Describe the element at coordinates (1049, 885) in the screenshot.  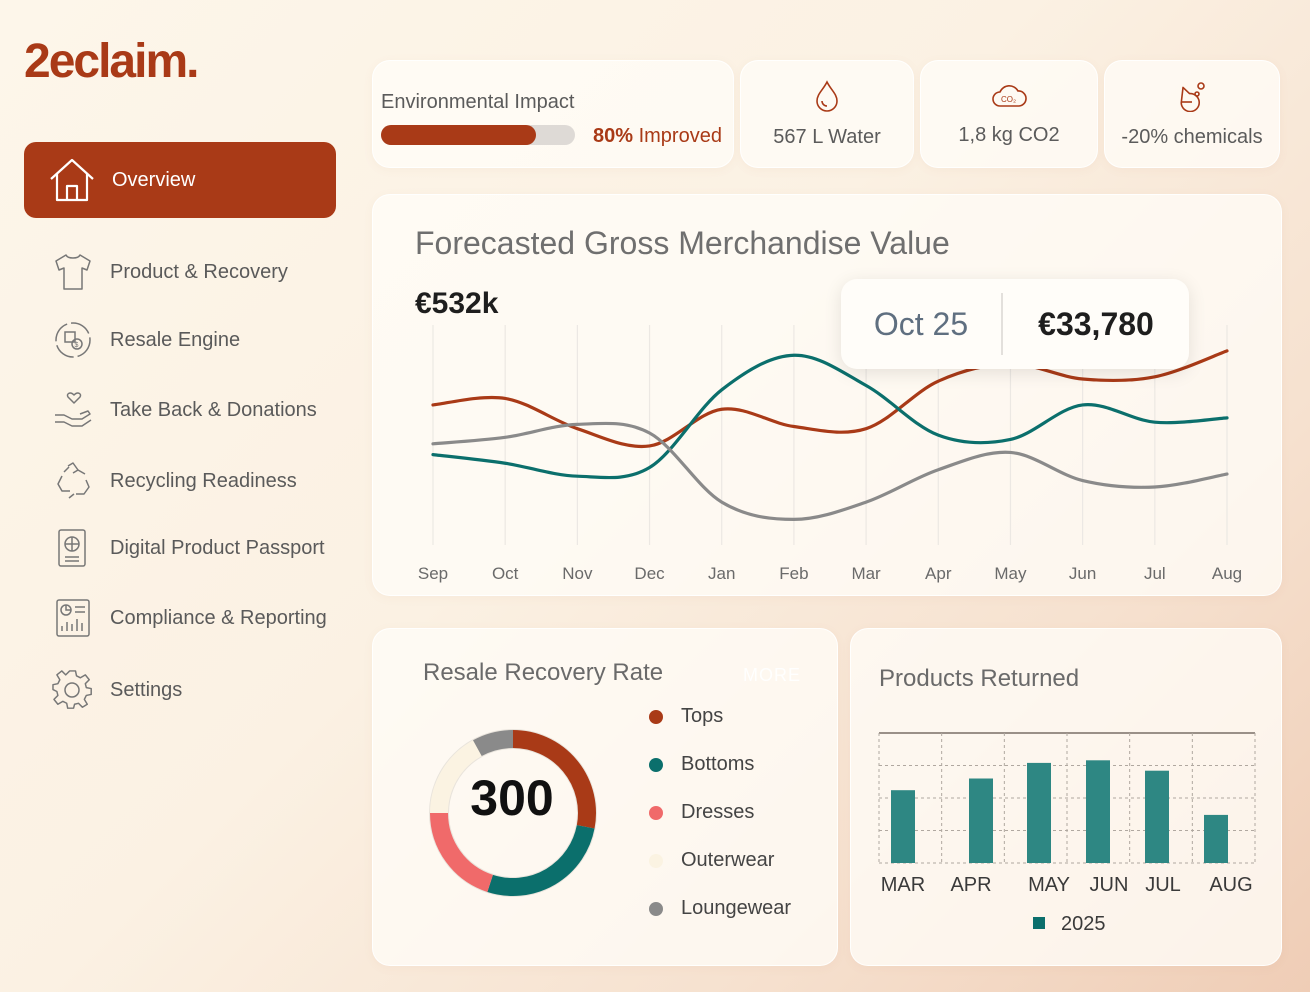
I see `x-tick-label: MAY` at that location.